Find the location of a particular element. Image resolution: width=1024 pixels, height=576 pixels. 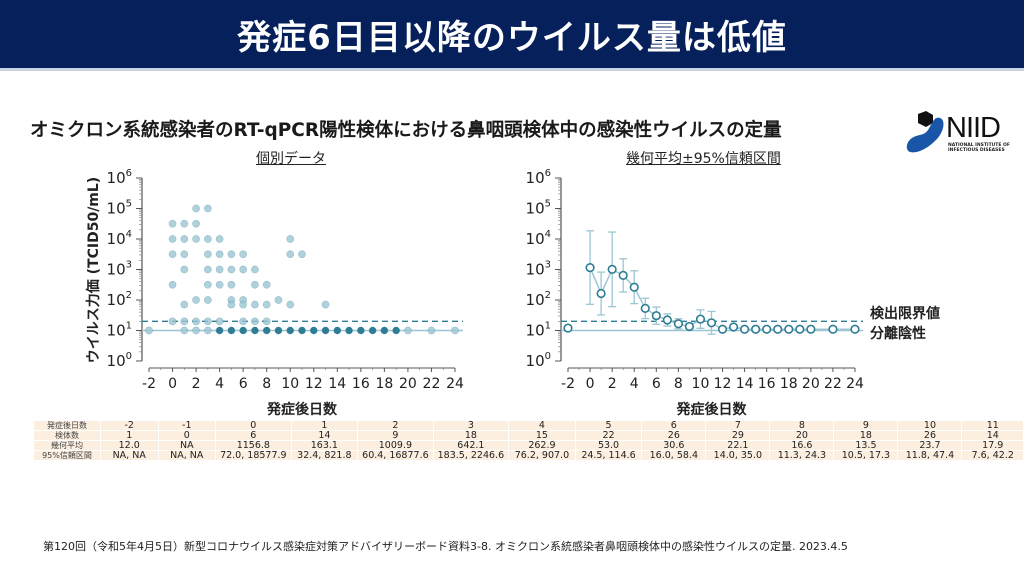

x-tick-label: 2 is located at coordinates (612, 384).